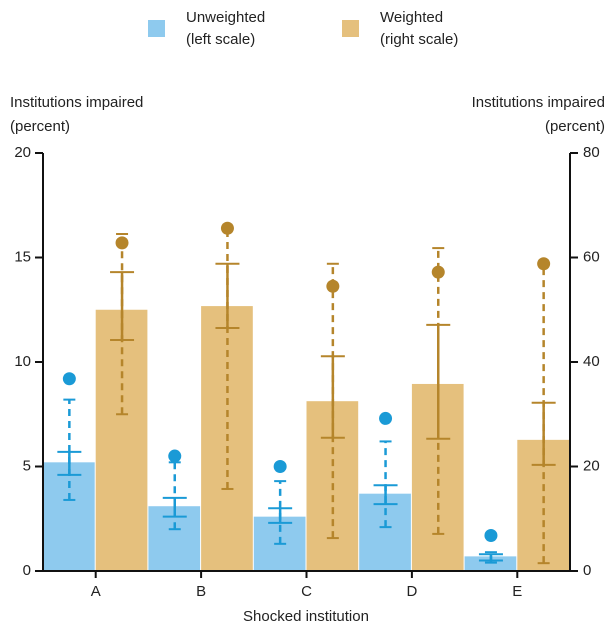  Describe the element at coordinates (22, 361) in the screenshot. I see `y-tick-label: 10` at that location.